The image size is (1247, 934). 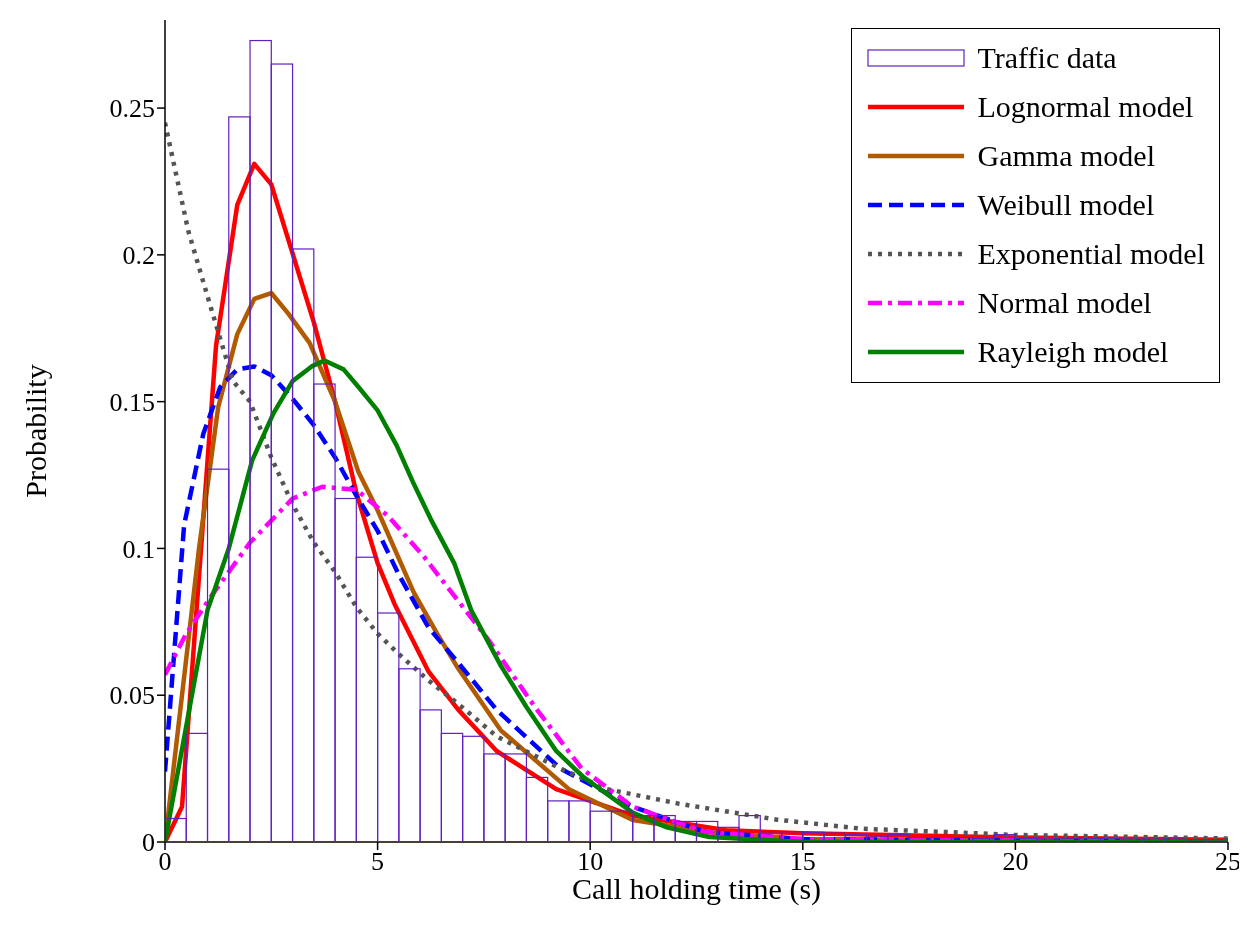 I want to click on x-tick-label: 5, so click(x=378, y=862).